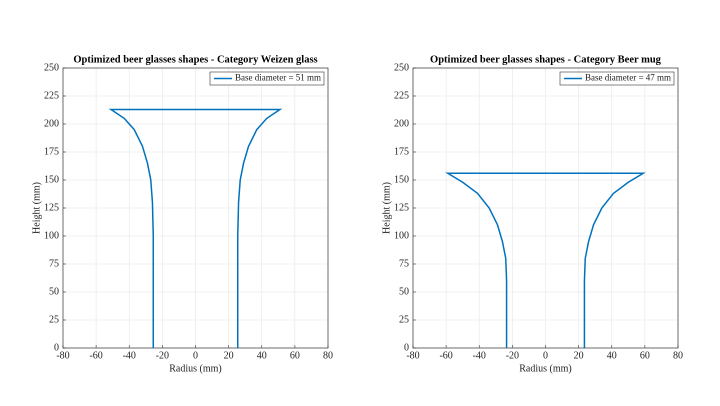 This screenshot has height=406, width=720. I want to click on legend-label: Base diameter = 51 mm, so click(278, 78).